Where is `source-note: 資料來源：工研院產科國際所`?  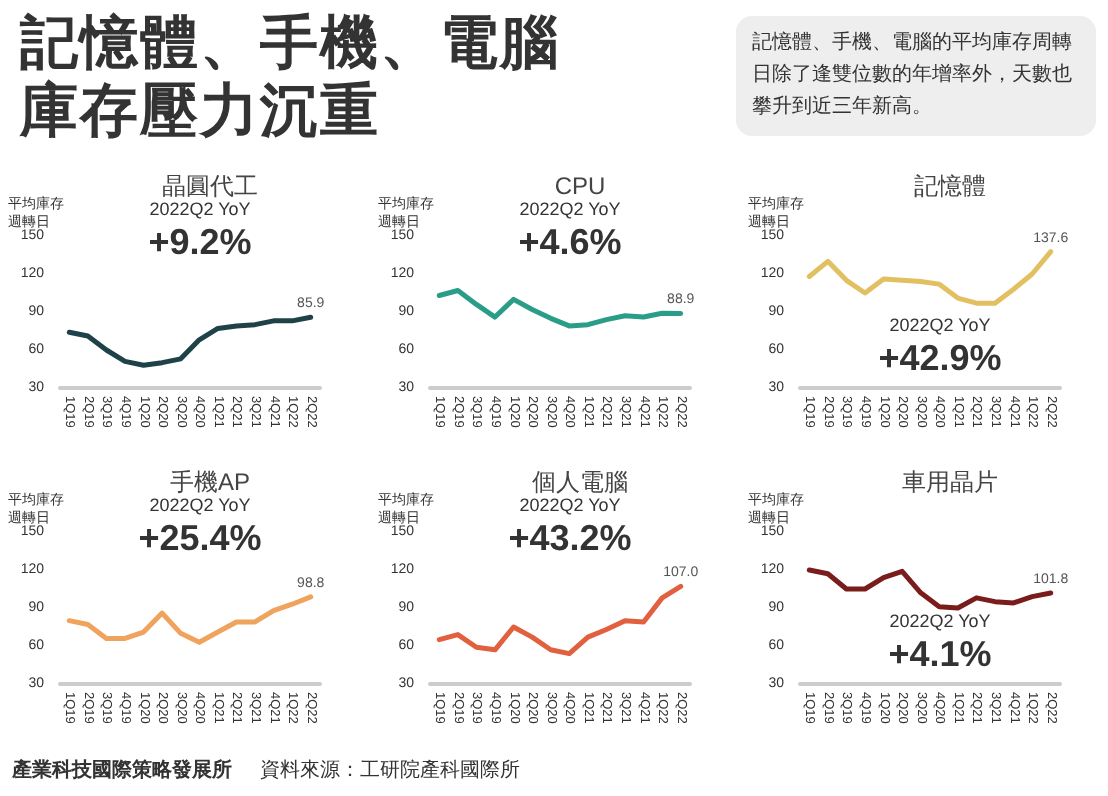 source-note: 資料來源：工研院產科國際所 is located at coordinates (390, 770).